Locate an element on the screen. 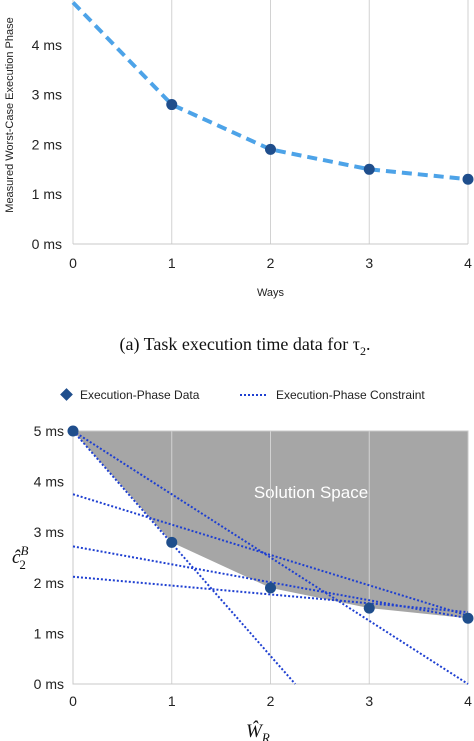  legend-constraint-label: Execution-Phase Constraint is located at coordinates (350, 395).